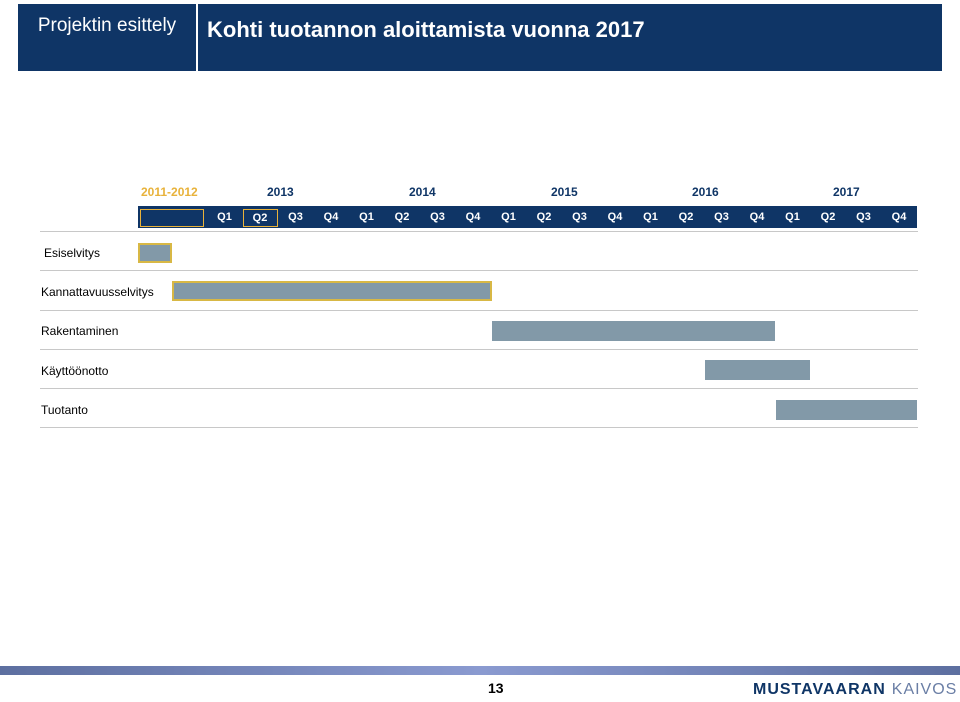 Image resolution: width=960 pixels, height=702 pixels. Describe the element at coordinates (633, 331) in the screenshot. I see `gantt-bar-rakentaminen` at that location.